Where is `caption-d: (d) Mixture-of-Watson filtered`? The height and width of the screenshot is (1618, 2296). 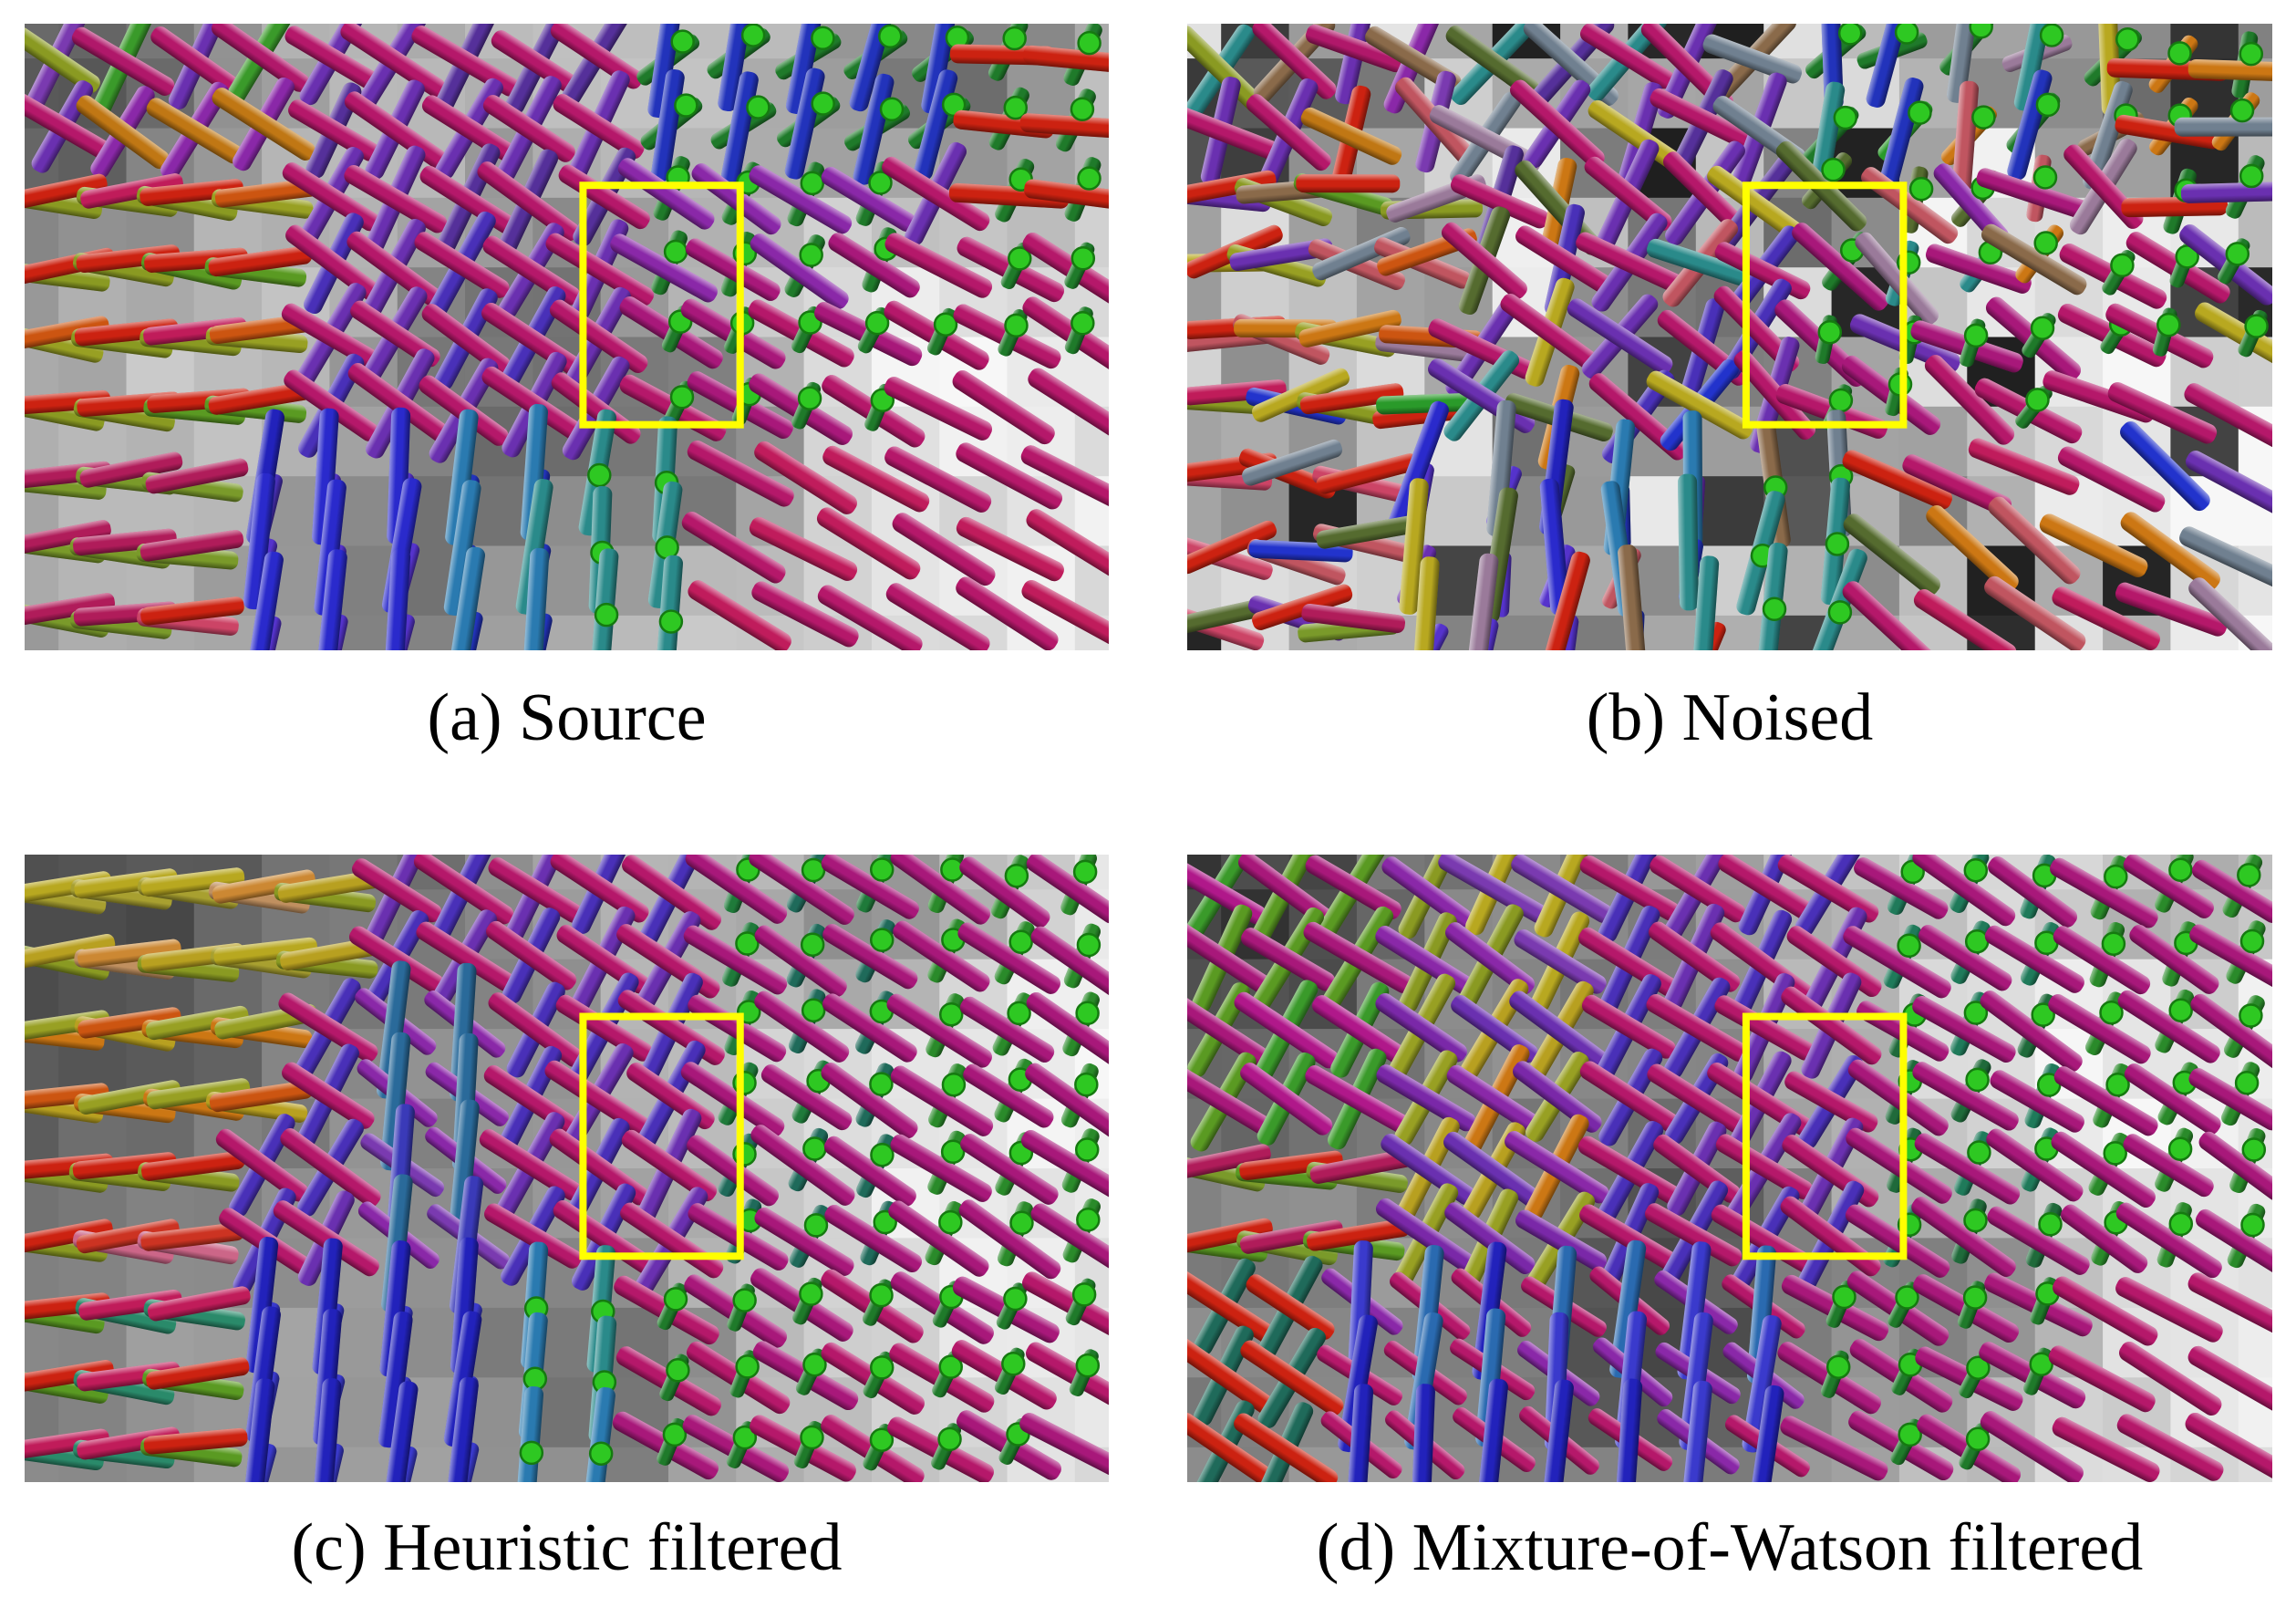
caption-d: (d) Mixture-of-Watson filtered is located at coordinates (1730, 1547).